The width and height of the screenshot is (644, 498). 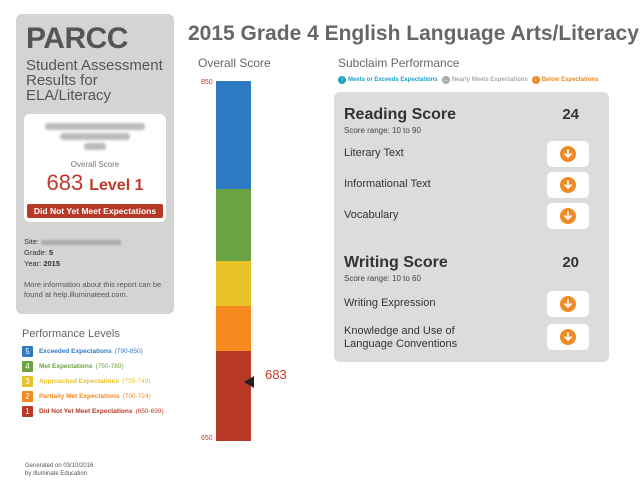 I want to click on performance-level-item: 2 Partially Met Expectations (700-724), so click(x=107, y=396).